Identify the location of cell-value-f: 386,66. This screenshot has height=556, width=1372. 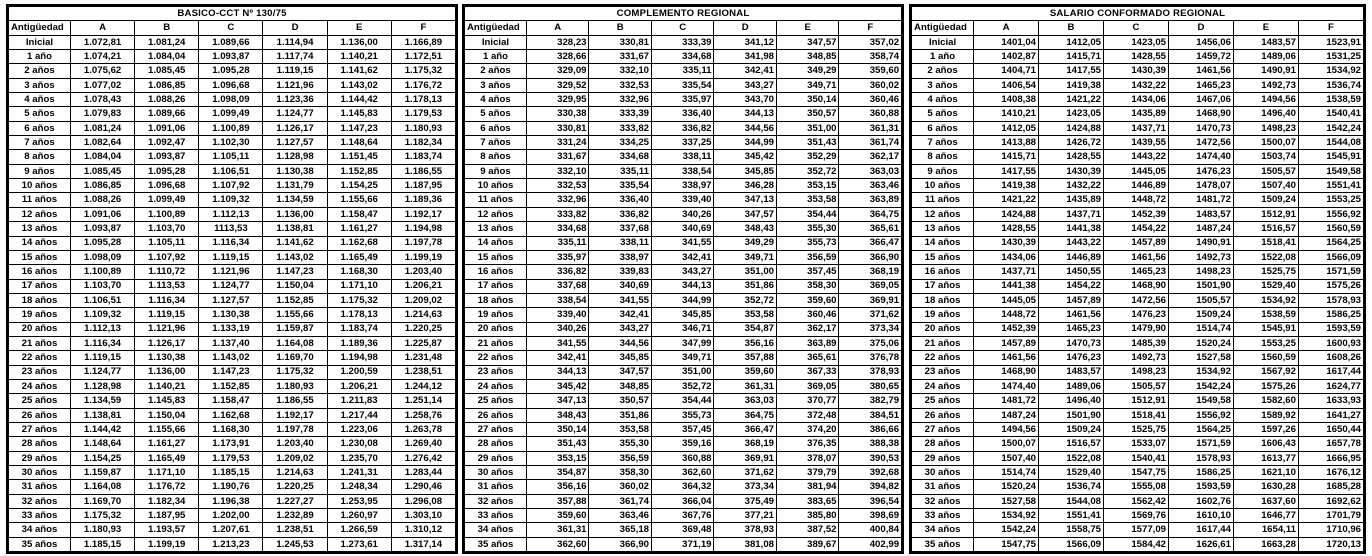
(870, 429).